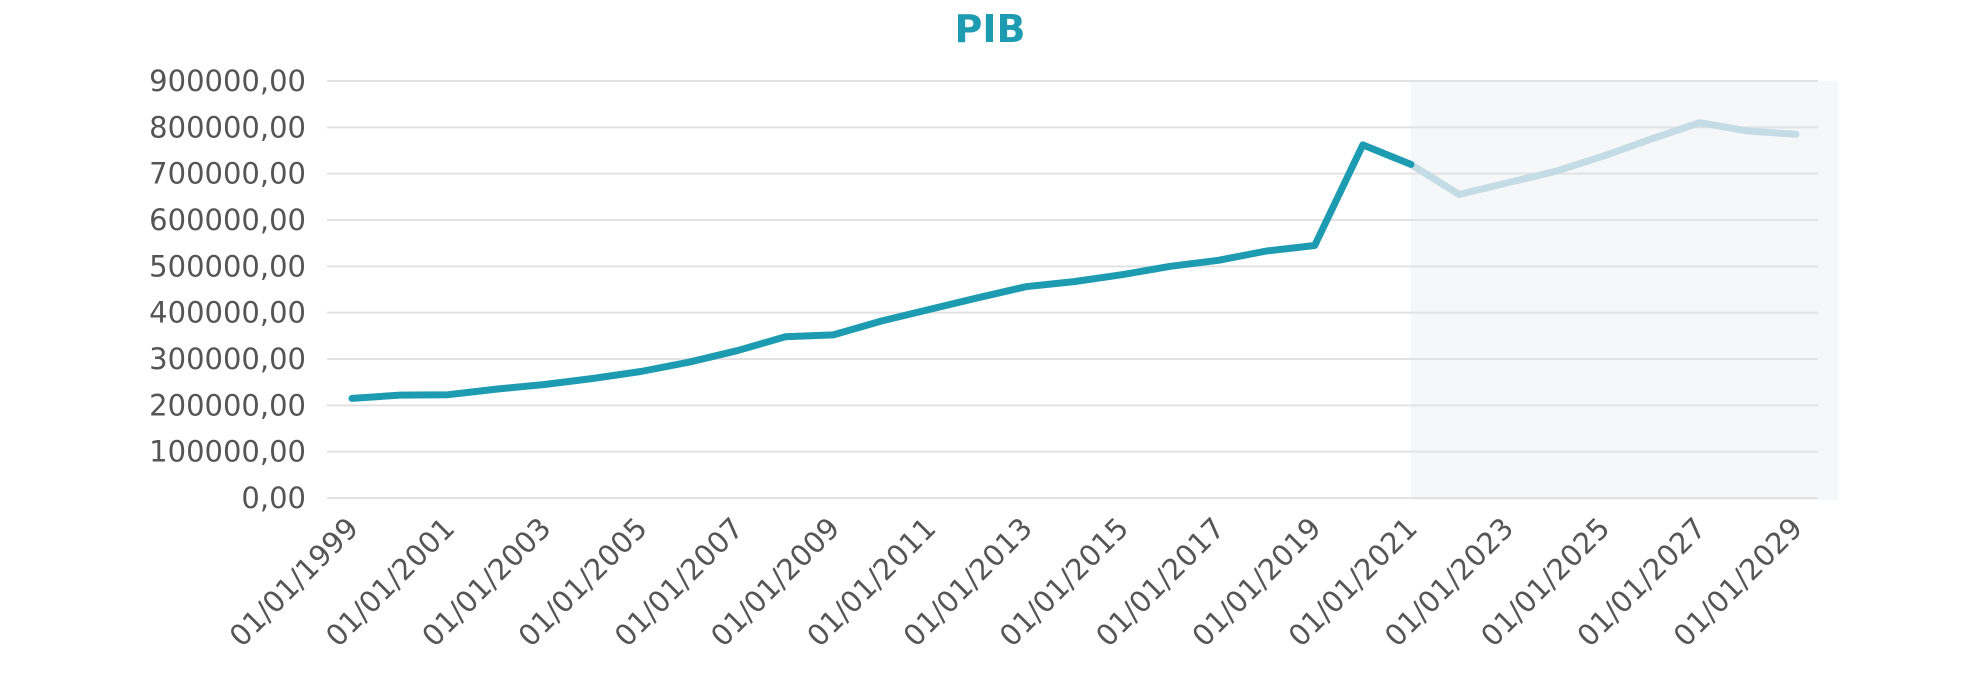 Image resolution: width=1961 pixels, height=695 pixels. What do you see at coordinates (227, 127) in the screenshot?
I see `y-tick-label: 800000,00` at bounding box center [227, 127].